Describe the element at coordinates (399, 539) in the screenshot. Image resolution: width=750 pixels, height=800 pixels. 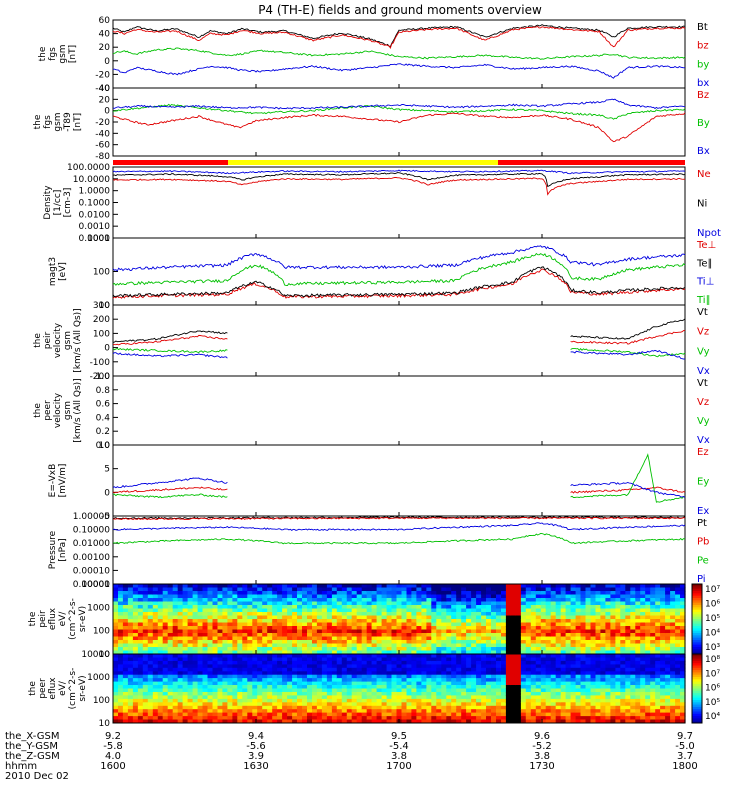
I see `series-line` at that location.